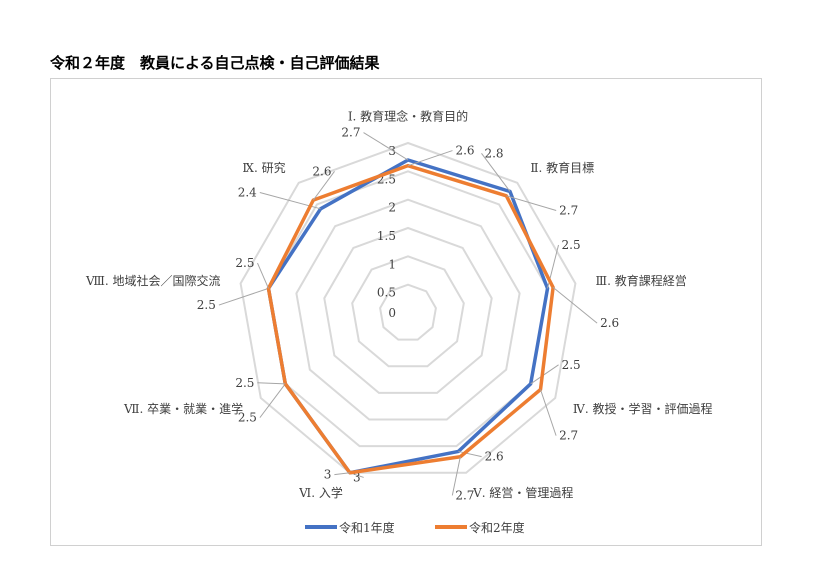 The height and width of the screenshot is (567, 827). Describe the element at coordinates (493, 153) in the screenshot. I see `data-label: 2.8` at that location.